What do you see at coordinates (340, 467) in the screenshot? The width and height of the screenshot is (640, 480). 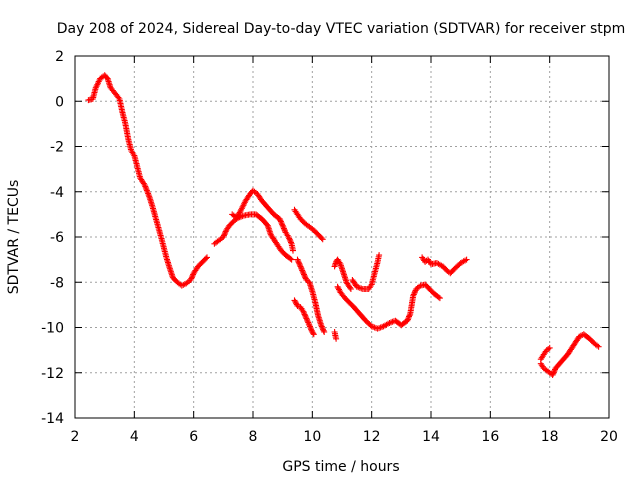 I see `x-axis-label: GPS time / hours` at bounding box center [340, 467].